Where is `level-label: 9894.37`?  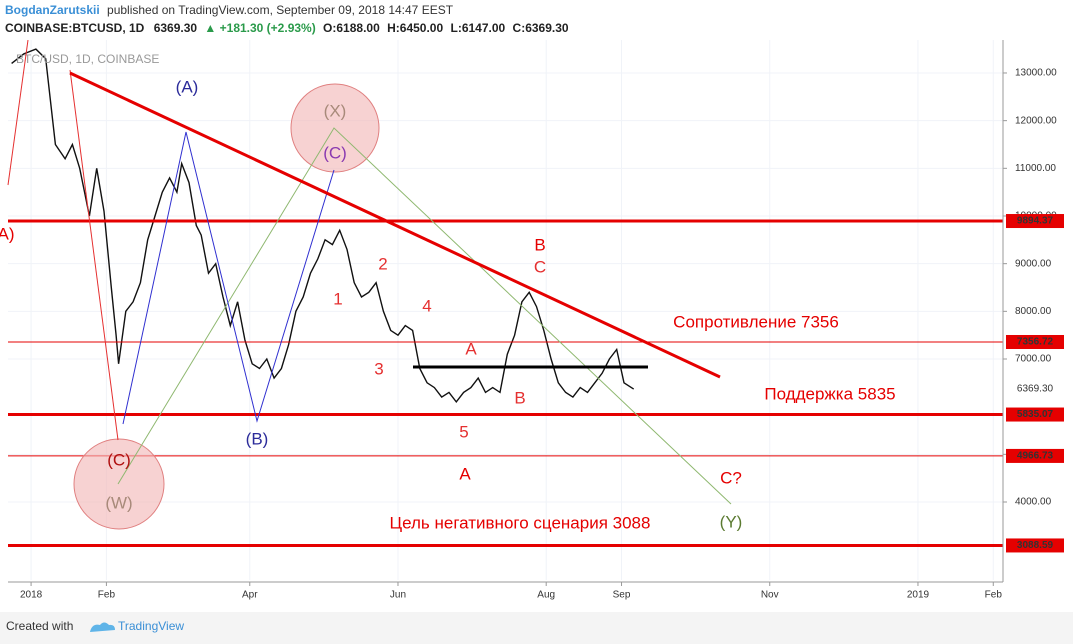
level-label: 9894.37 is located at coordinates (1035, 221).